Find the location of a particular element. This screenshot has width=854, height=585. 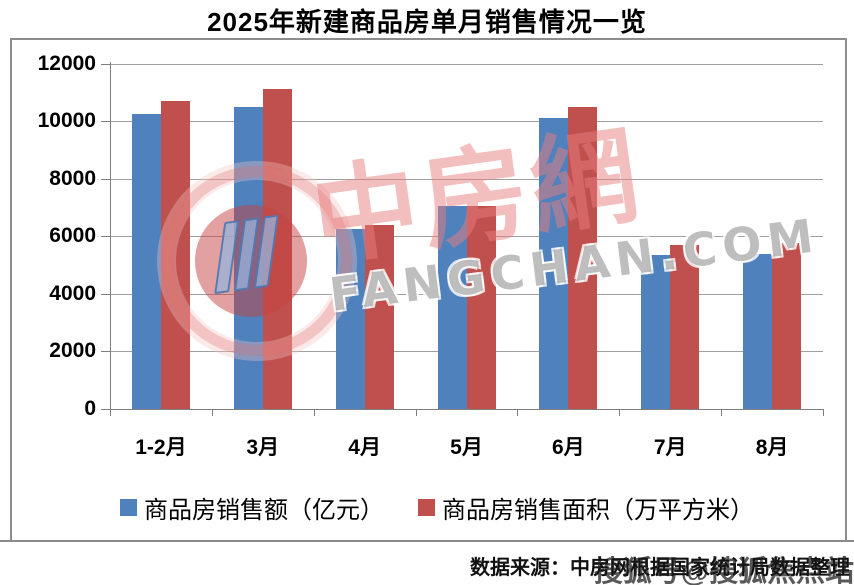

legend-label-sales-area: 商品房销售面积（万平方米） is located at coordinates (598, 511).